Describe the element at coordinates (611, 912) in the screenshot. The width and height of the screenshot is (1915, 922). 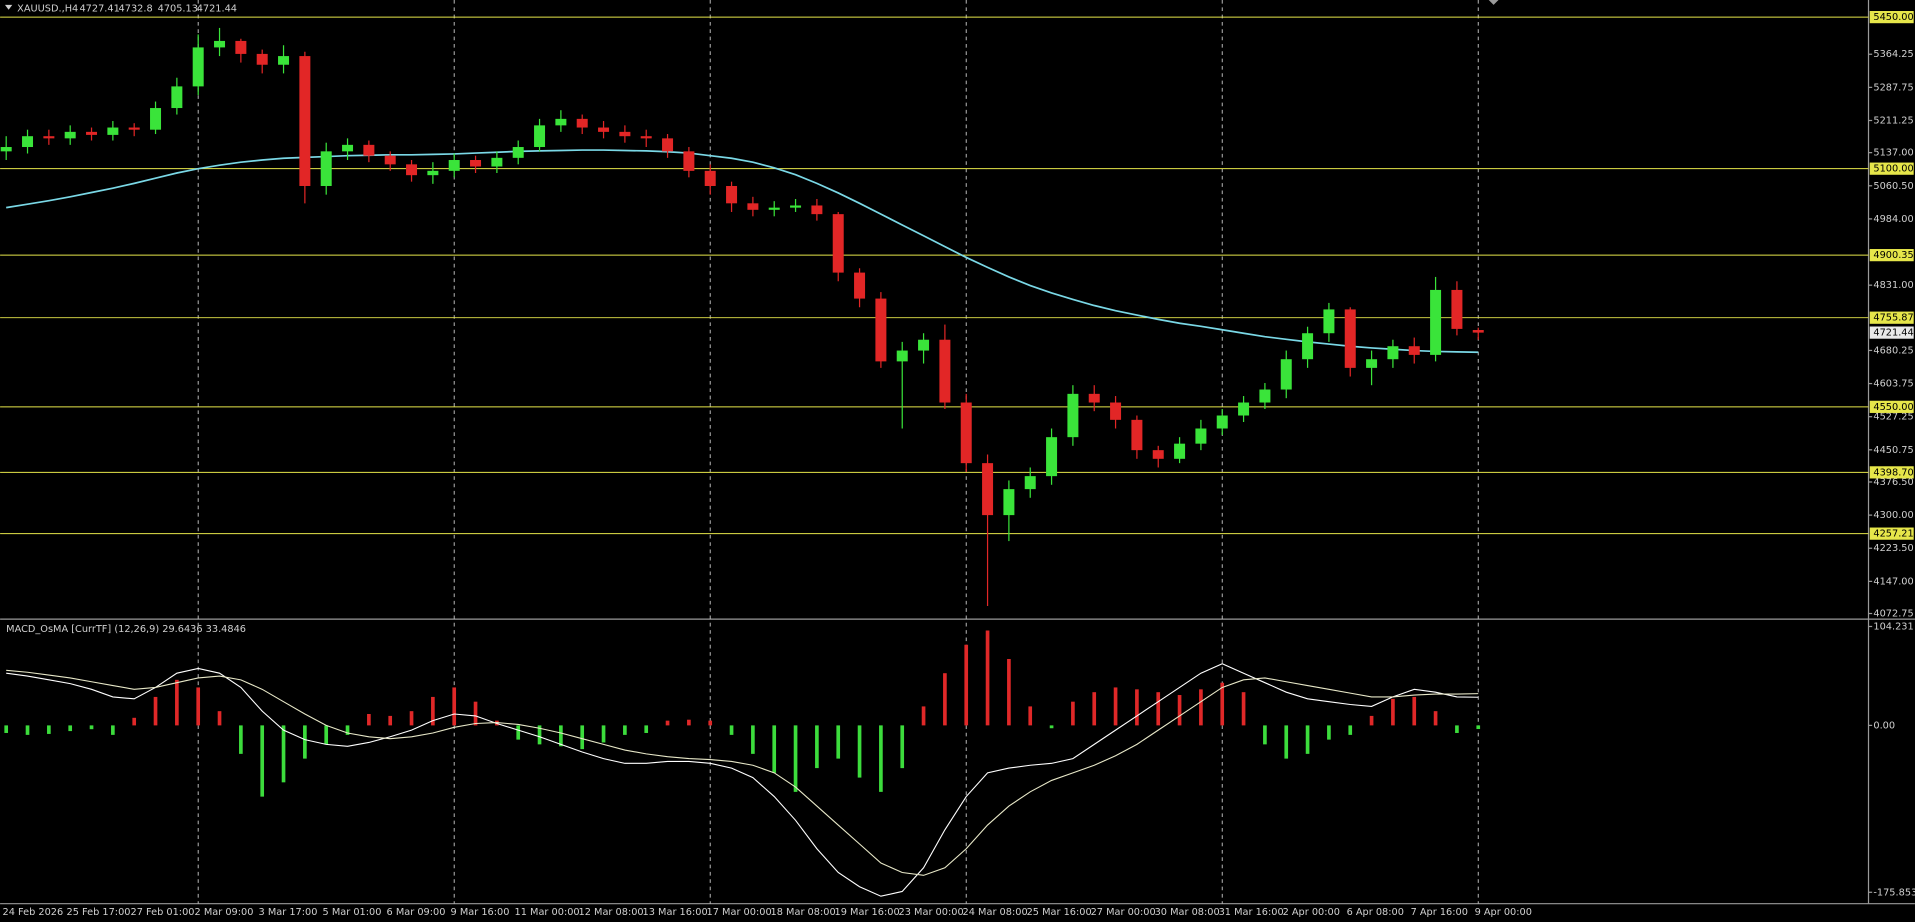
I see `x-tick-label: 12 Mar 08:00` at that location.